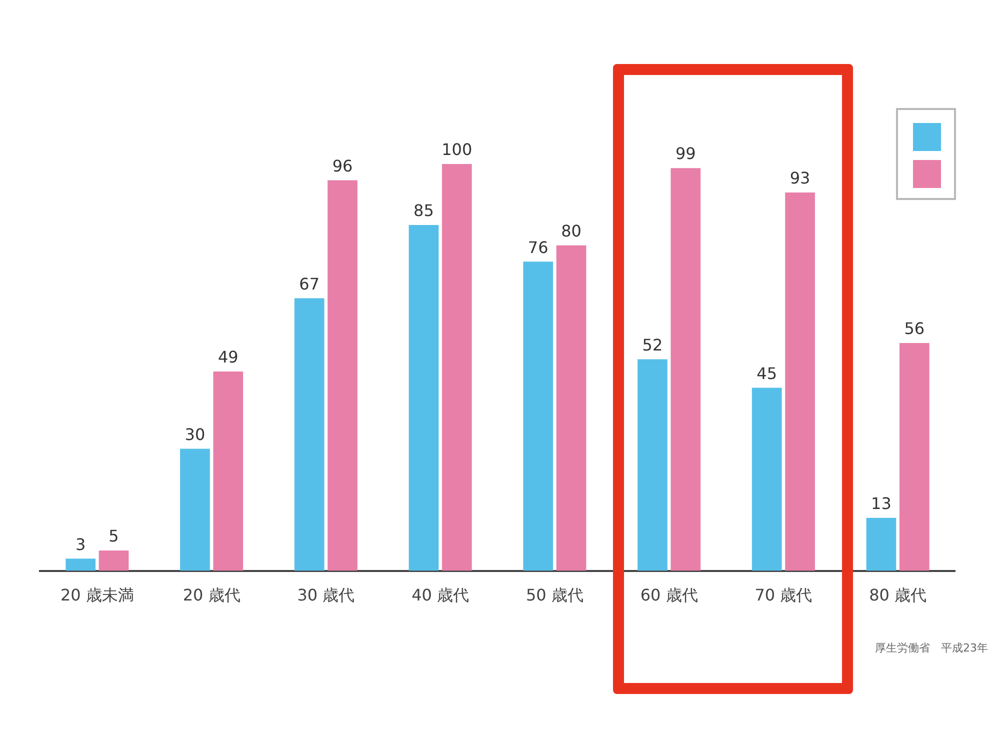 The height and width of the screenshot is (750, 1000). Describe the element at coordinates (342, 166) in the screenshot. I see `data-label: 96` at that location.